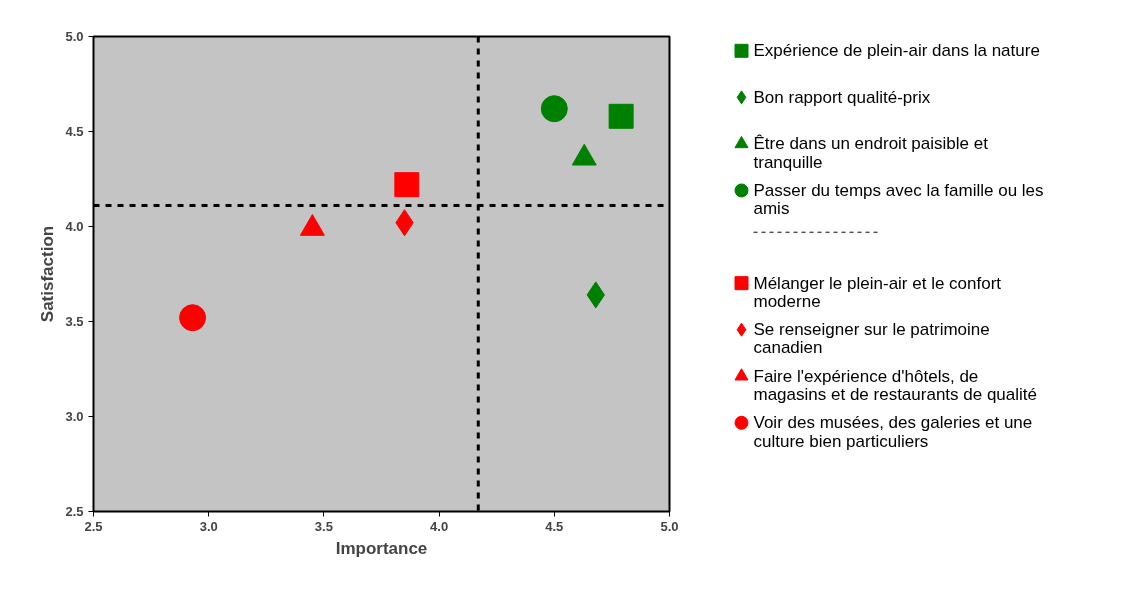  Describe the element at coordinates (877, 292) in the screenshot. I see `legend-label: Mélanger le plein-air et le confort moderne` at that location.